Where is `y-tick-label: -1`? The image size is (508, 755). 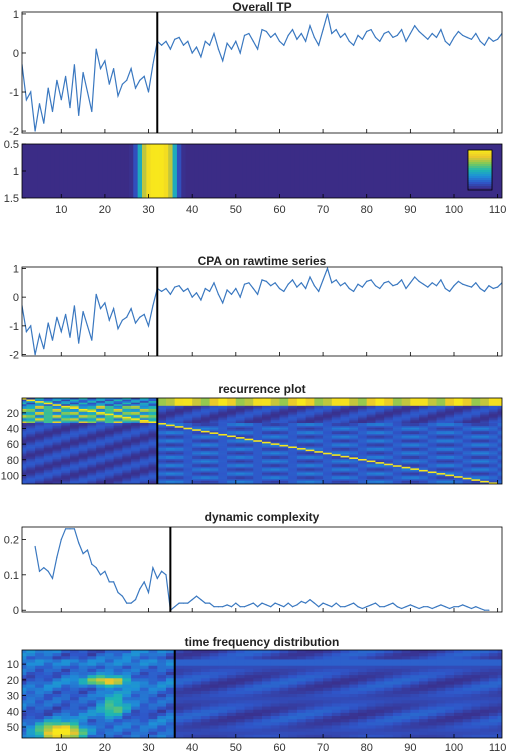
y-tick-label: -1 is located at coordinates (14, 327).